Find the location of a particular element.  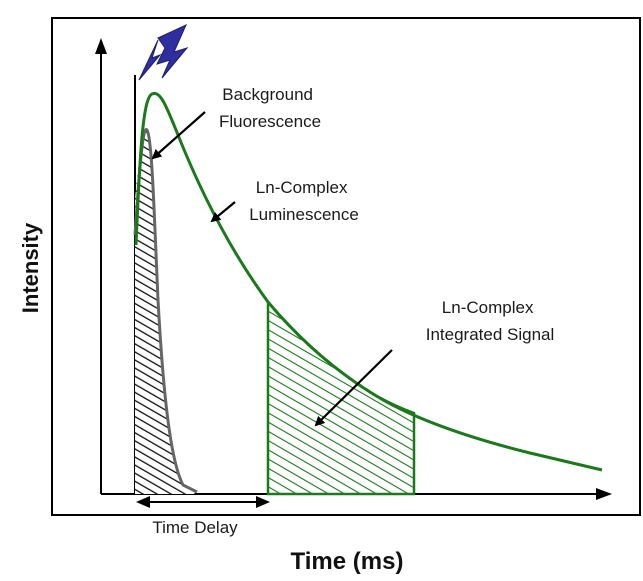

background-fluorescence-label-line1: Background is located at coordinates (267, 94).